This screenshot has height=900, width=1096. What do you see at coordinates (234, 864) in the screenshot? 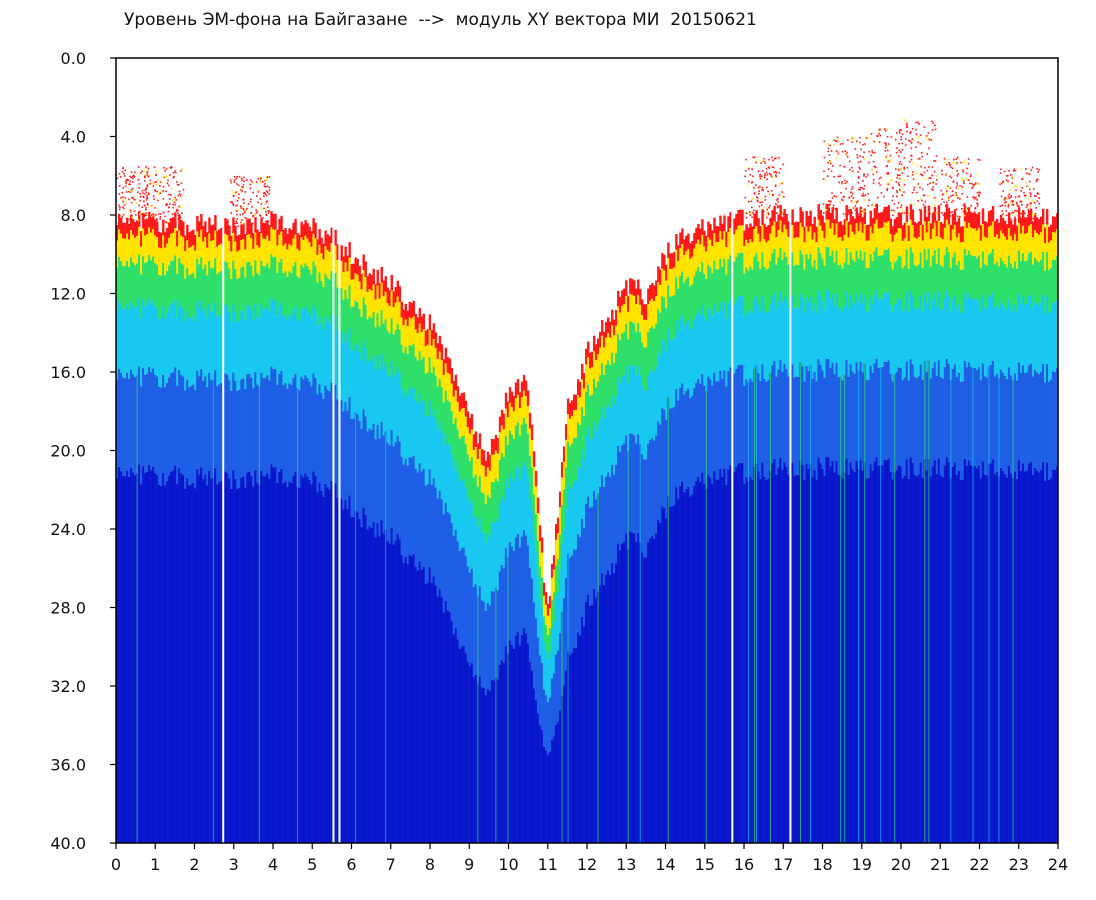
I see `x-tick-label: 3` at bounding box center [234, 864].